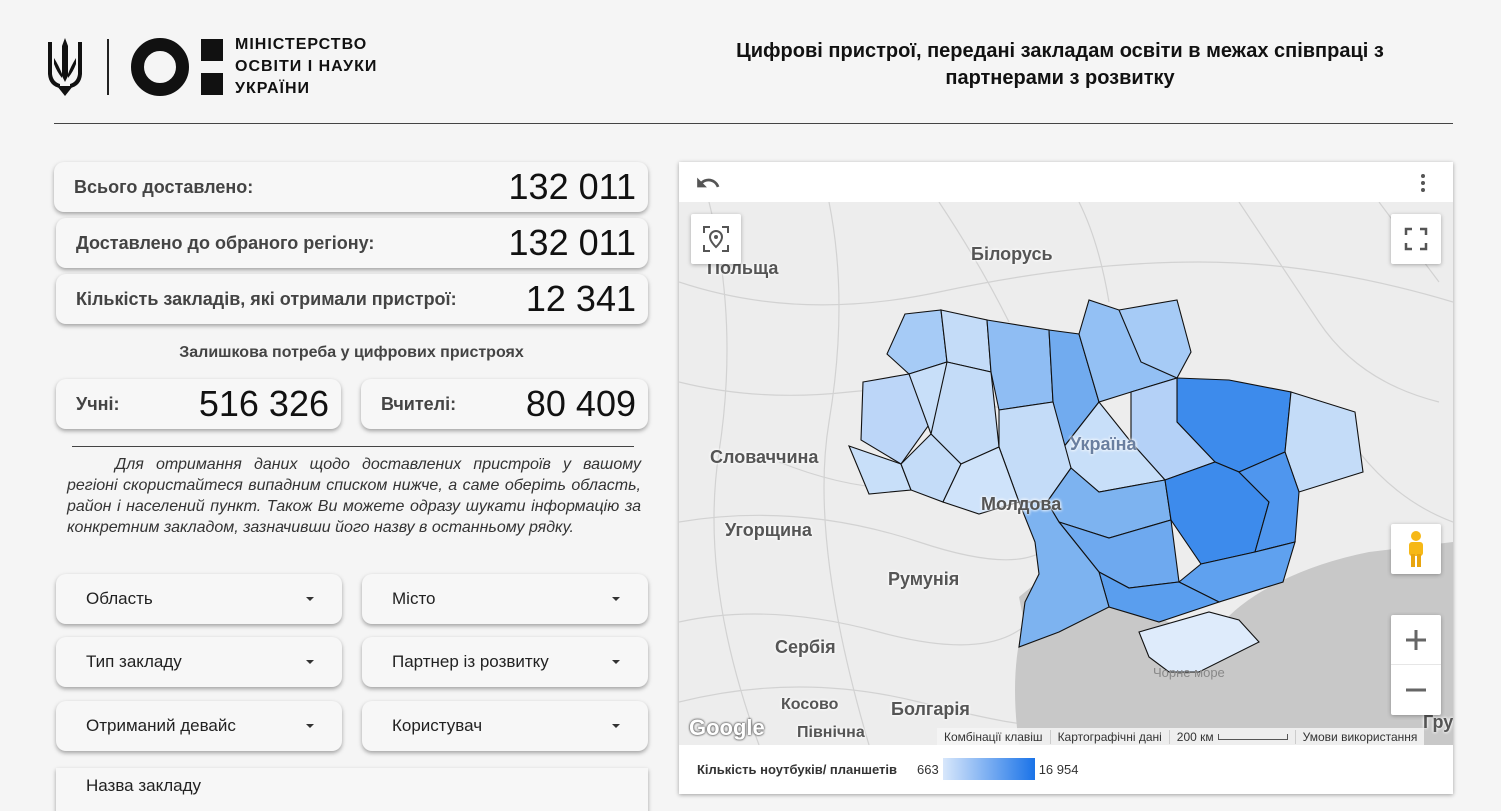 This screenshot has height=811, width=1501. I want to click on city-dropdown: Місто, so click(505, 599).